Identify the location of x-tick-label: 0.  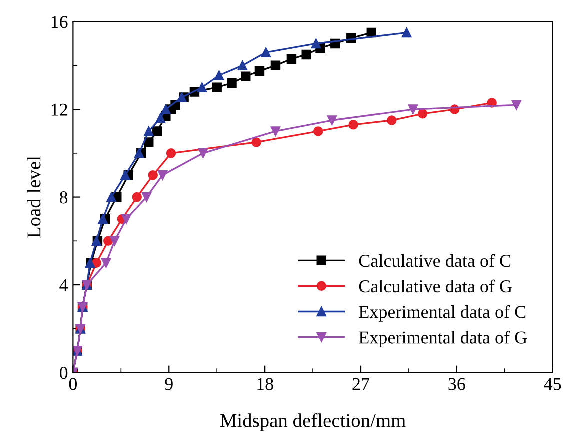
(73, 384).